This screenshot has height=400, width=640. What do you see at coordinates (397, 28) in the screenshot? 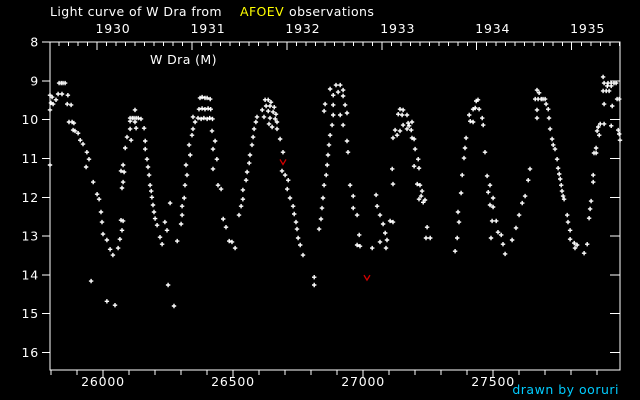
I see `year-tick-label: 1933` at bounding box center [397, 28].